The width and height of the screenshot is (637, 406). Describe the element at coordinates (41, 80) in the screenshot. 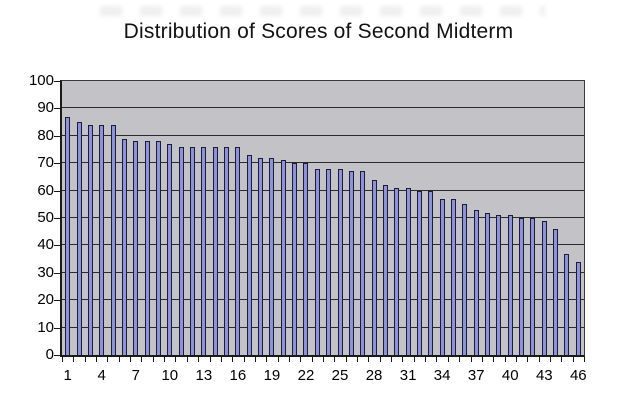

I see `y-tick-label: 100` at that location.